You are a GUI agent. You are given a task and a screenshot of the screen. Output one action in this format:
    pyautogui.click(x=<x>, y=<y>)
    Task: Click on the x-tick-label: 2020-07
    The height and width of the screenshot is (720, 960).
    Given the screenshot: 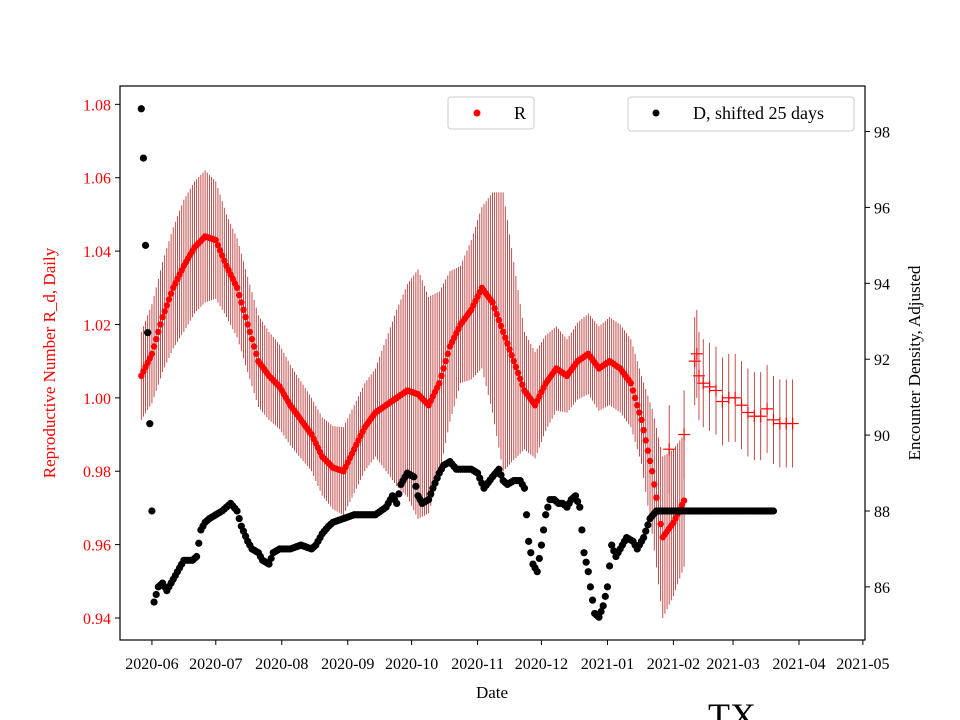 What is the action you would take?
    pyautogui.click(x=215, y=664)
    